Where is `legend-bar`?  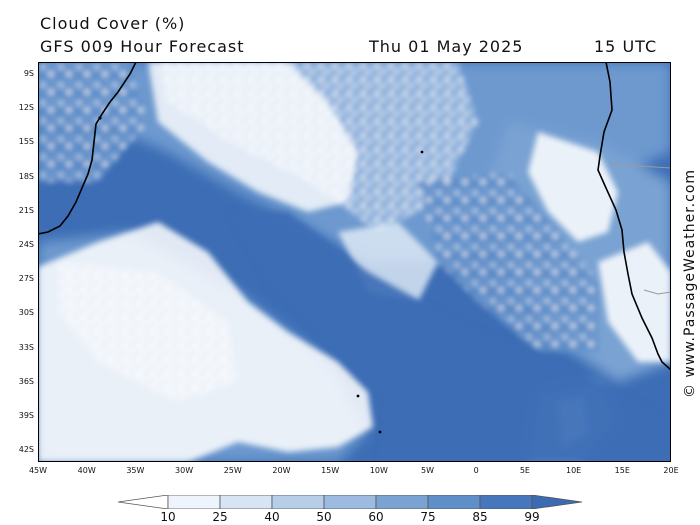
legend-bar is located at coordinates (350, 502).